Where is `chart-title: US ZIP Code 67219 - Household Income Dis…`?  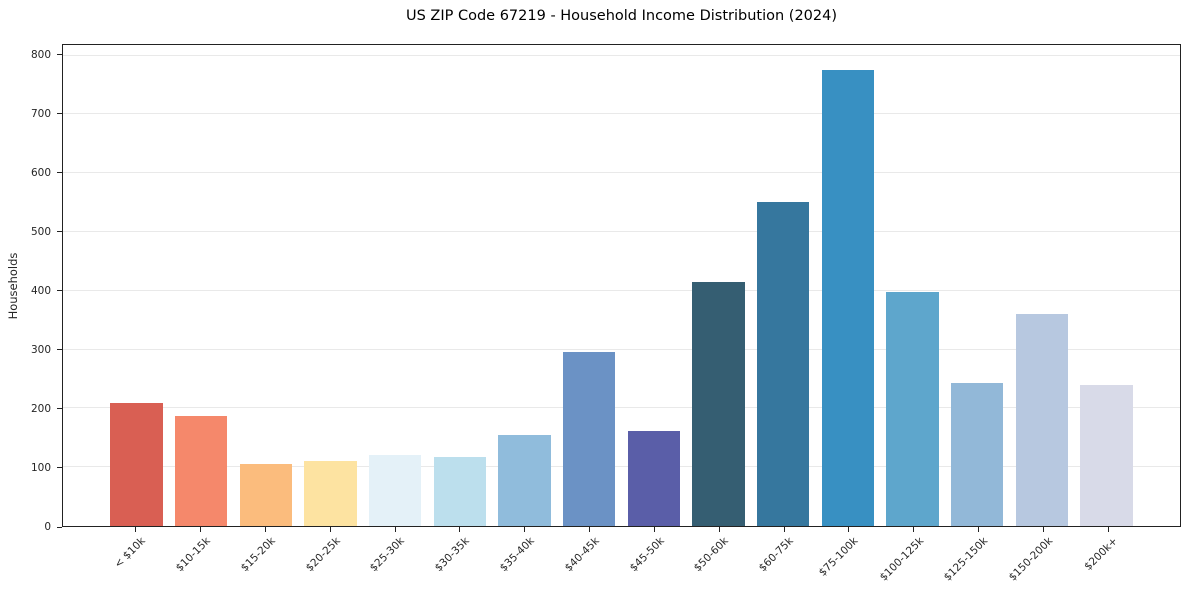
chart-title: US ZIP Code 67219 - Household Income Dis… is located at coordinates (621, 16).